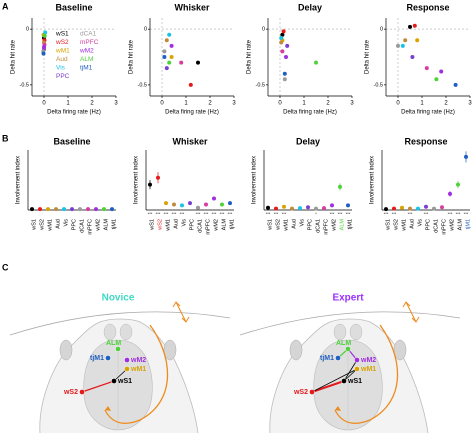 The width and height of the screenshot is (474, 433). I want to click on area-label: wS1, so click(354, 381).